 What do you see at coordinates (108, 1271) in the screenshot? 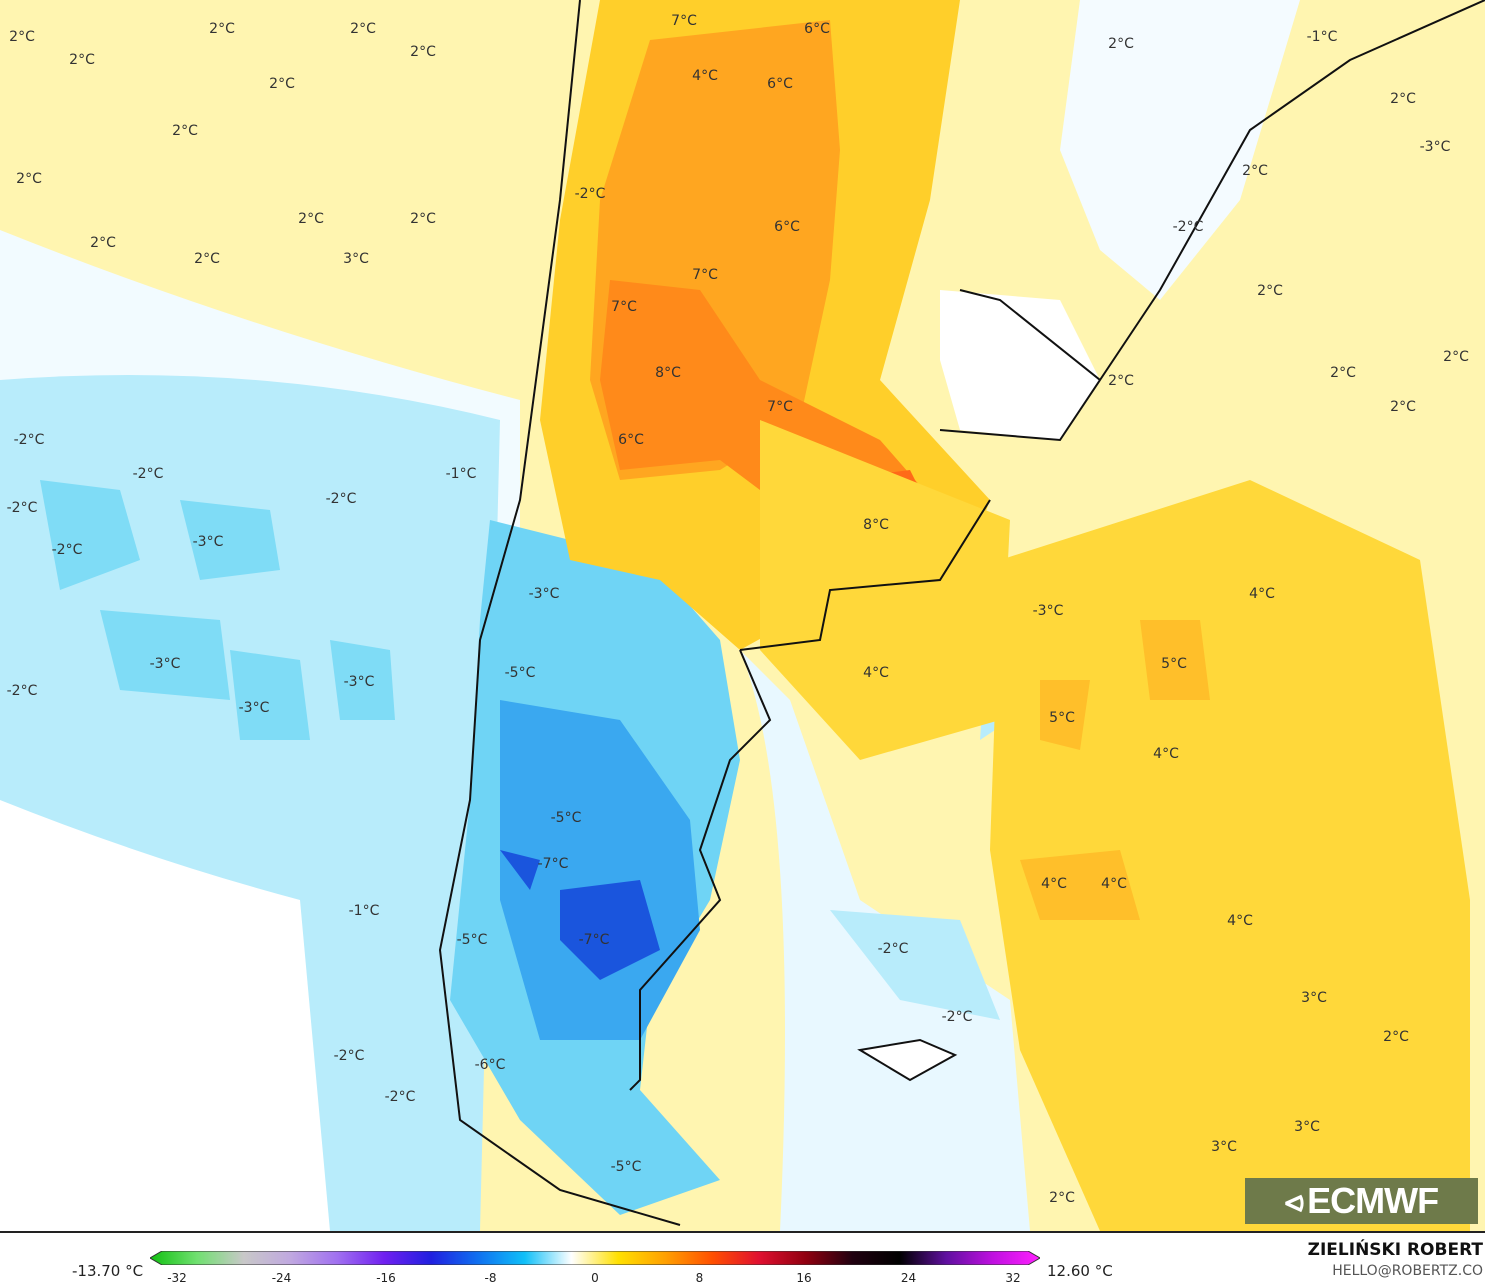
I see `min-value: -13.70 °C` at bounding box center [108, 1271].